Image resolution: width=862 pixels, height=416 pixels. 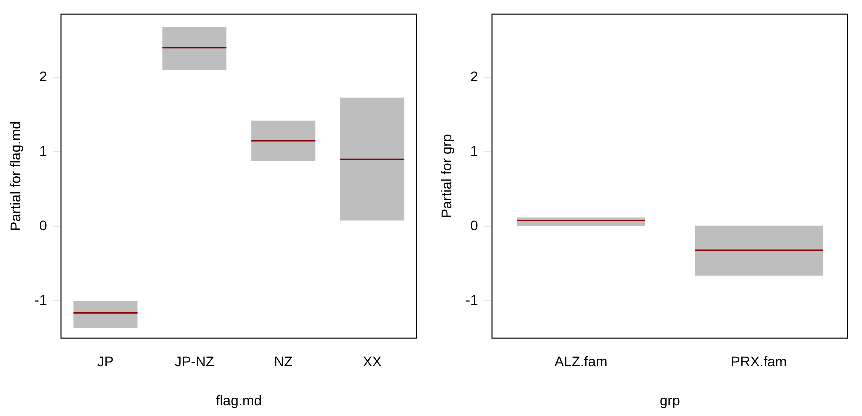 What do you see at coordinates (581, 362) in the screenshot?
I see `x-tick-label: ALZ.fam` at bounding box center [581, 362].